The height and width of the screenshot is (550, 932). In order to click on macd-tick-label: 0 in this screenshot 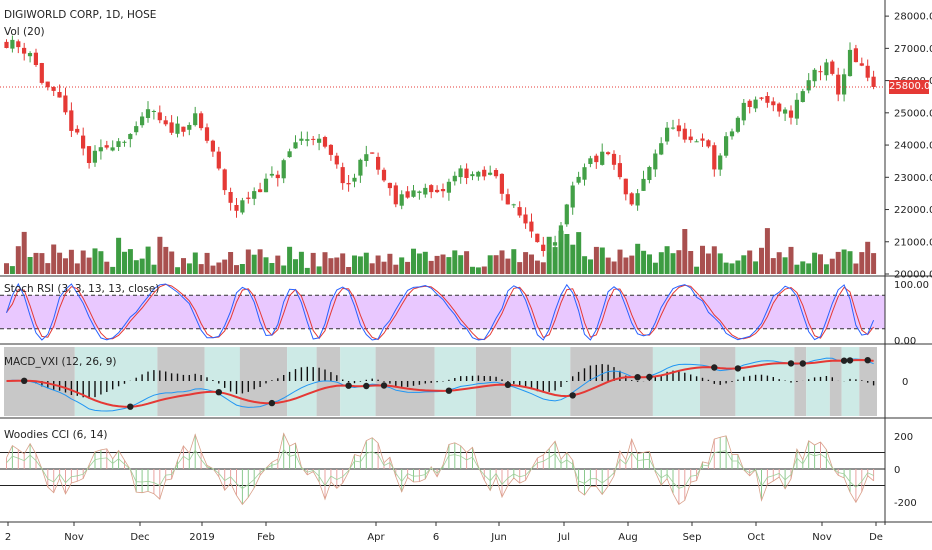, I will do `click(905, 382)`.